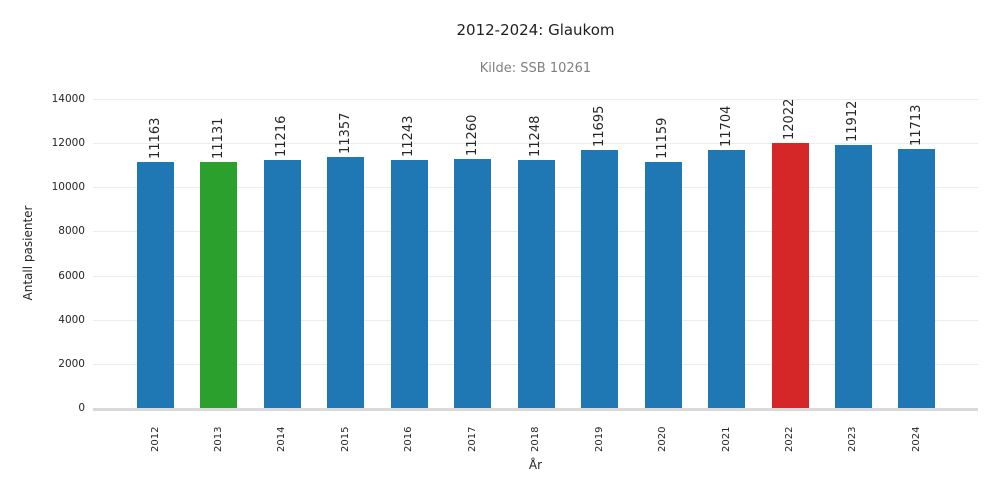  I want to click on x-tick-label: 2024, so click(916, 439).